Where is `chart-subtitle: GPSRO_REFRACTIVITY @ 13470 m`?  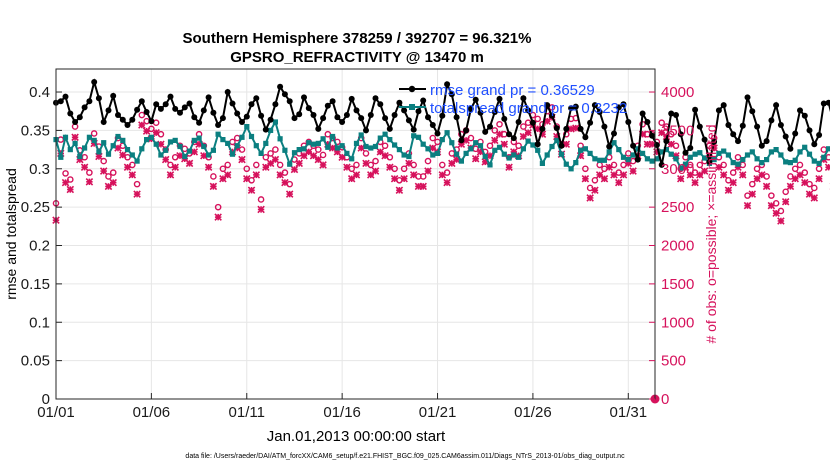
chart-subtitle: GPSRO_REFRACTIVITY @ 13470 m is located at coordinates (357, 57).